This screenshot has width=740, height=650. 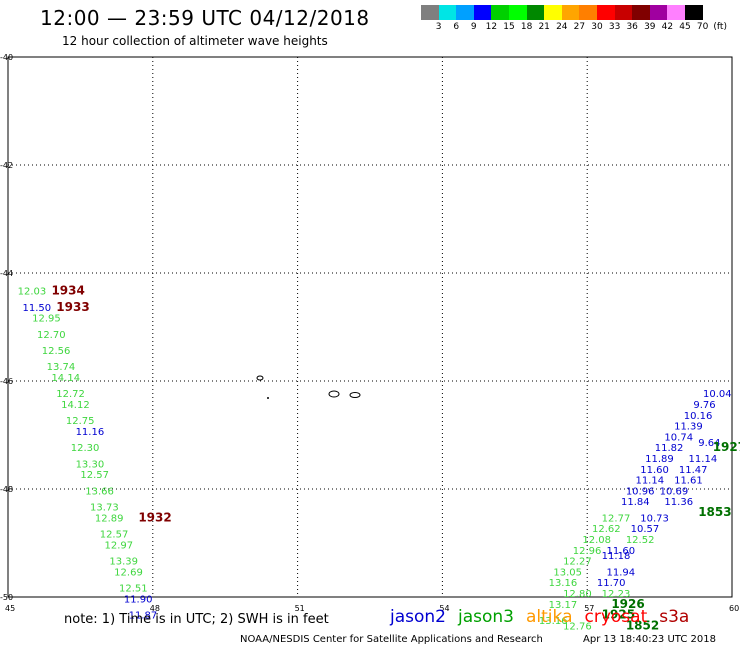 I want to click on wave-height-value: 11.18, so click(x=616, y=556).